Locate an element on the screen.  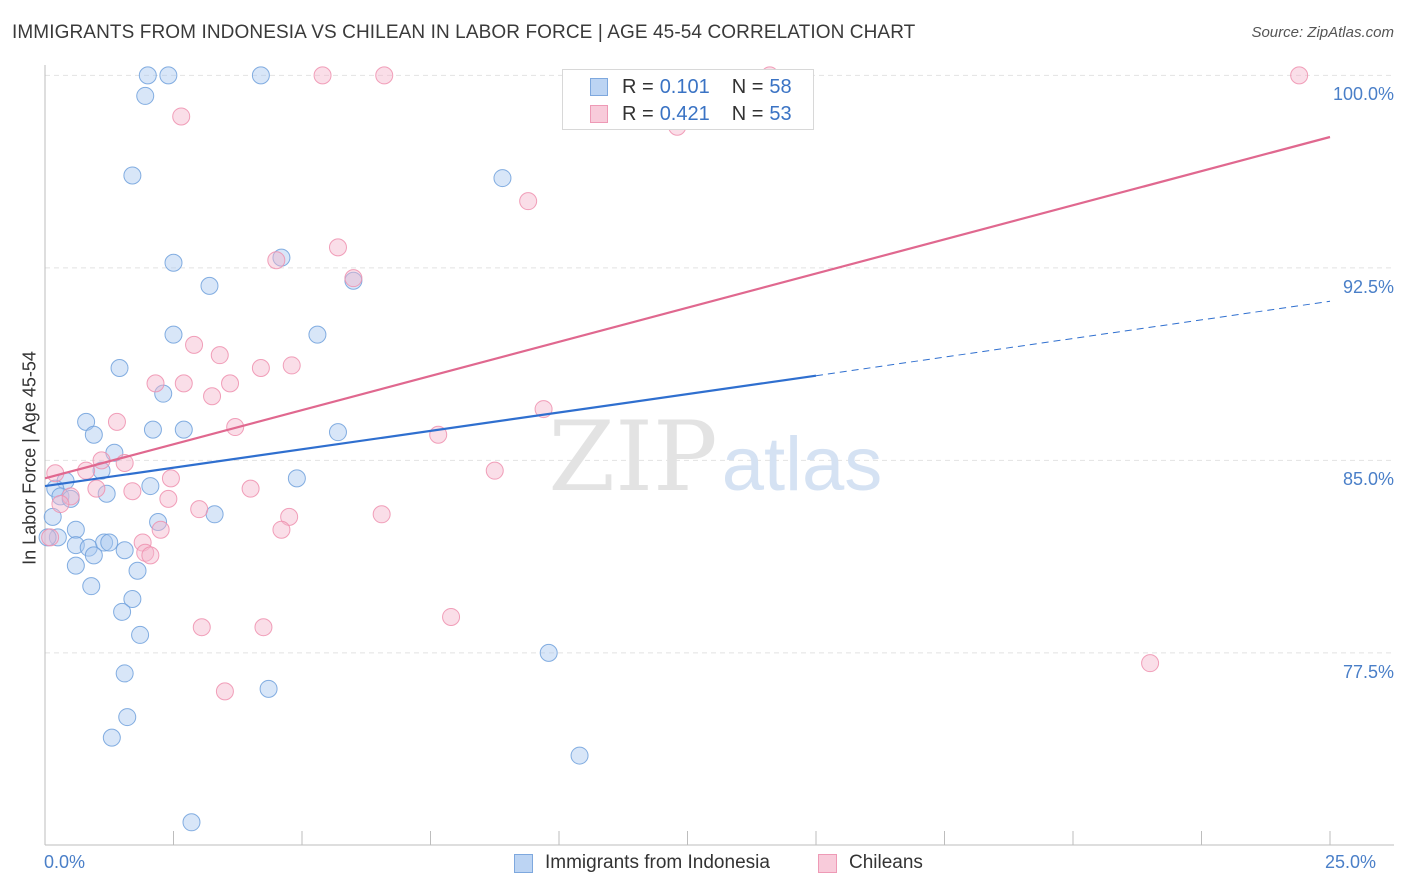
source-label: Source: ZipAtlas.com is located at coordinates (1322, 32).